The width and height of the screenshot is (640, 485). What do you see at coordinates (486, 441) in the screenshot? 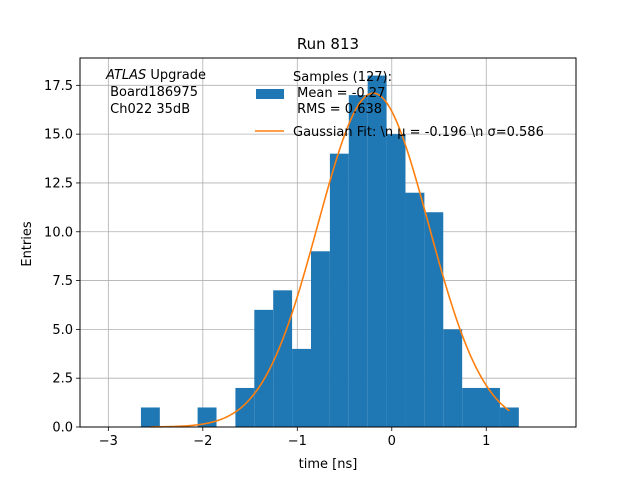
I see `x-tick-label: 1` at bounding box center [486, 441].